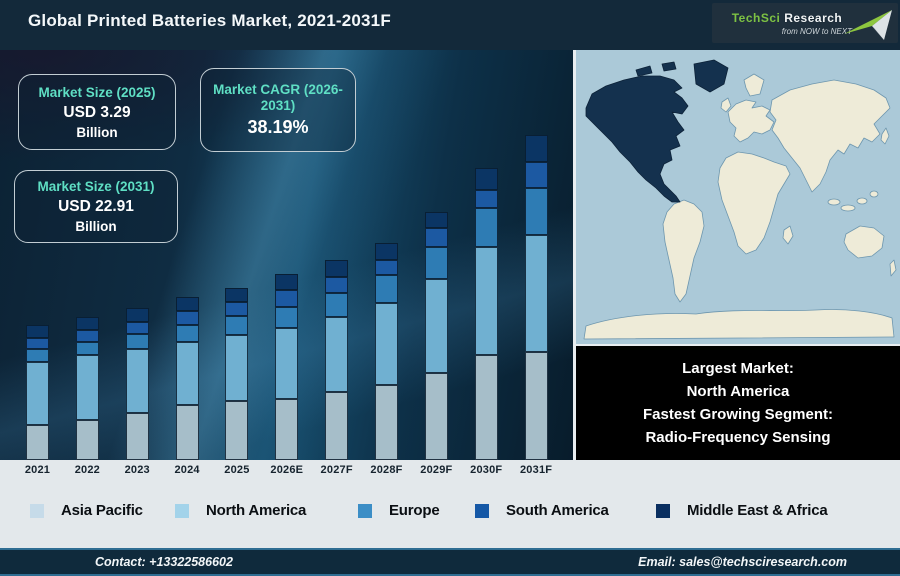 This screenshot has width=900, height=576. Describe the element at coordinates (102, 510) in the screenshot. I see `legend-label: Asia Pacific` at that location.